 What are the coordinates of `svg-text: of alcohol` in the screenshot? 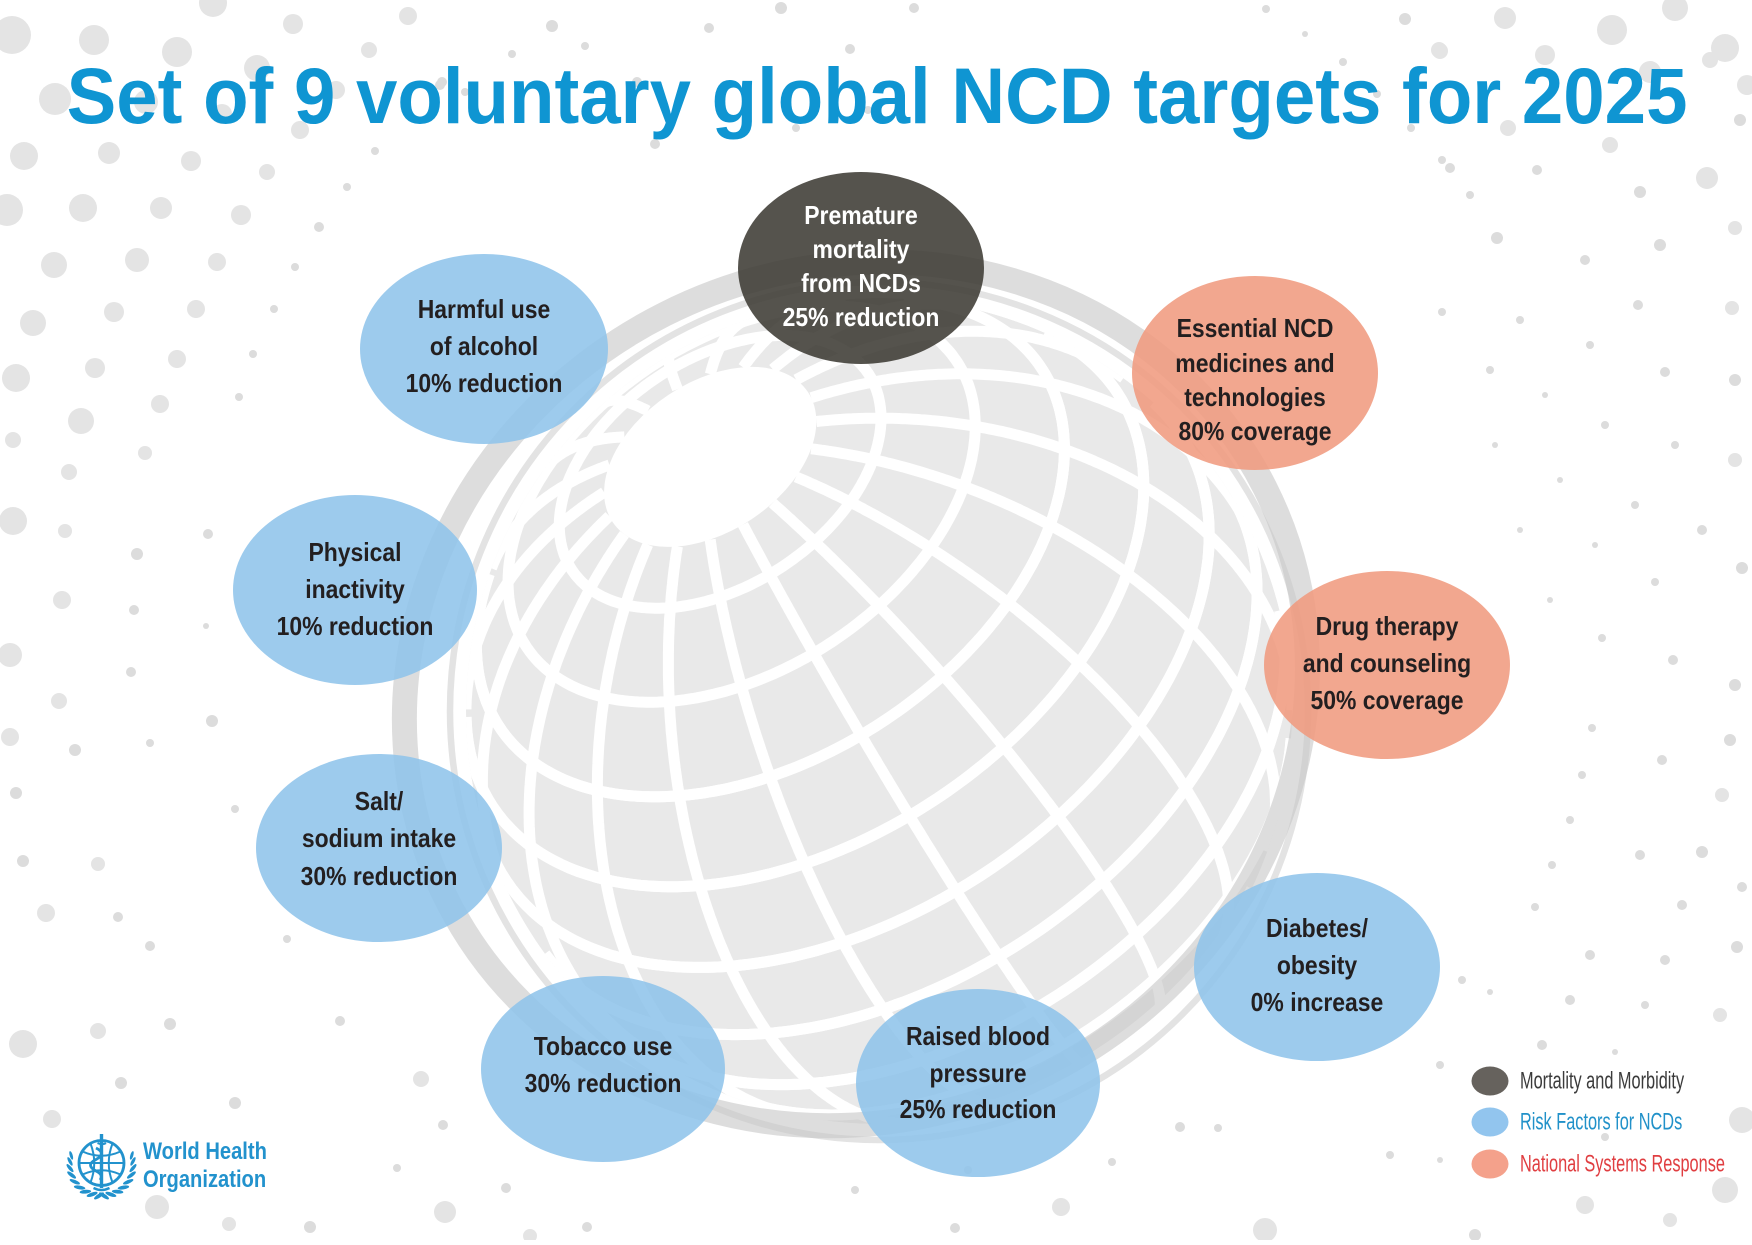 It's located at (484, 347).